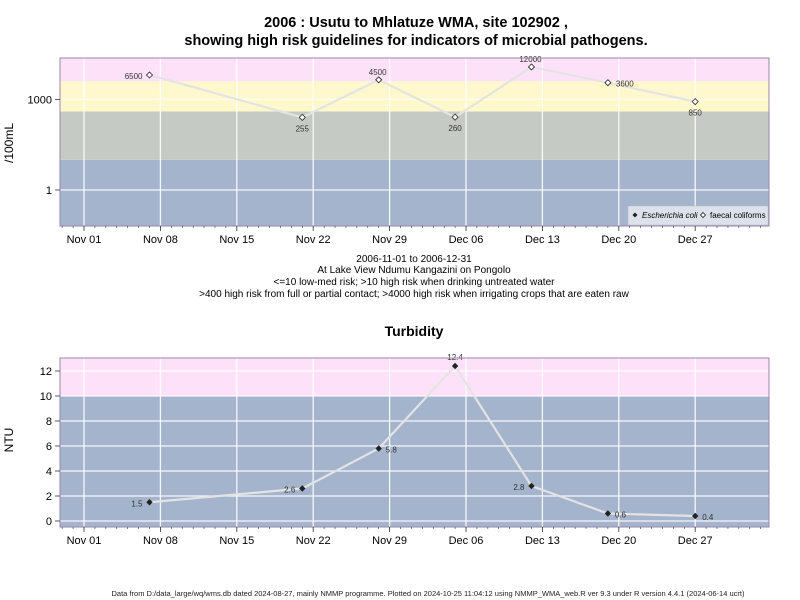 This screenshot has height=600, width=800. What do you see at coordinates (703, 215) in the screenshot?
I see `legend-open-diamond-icon` at bounding box center [703, 215].